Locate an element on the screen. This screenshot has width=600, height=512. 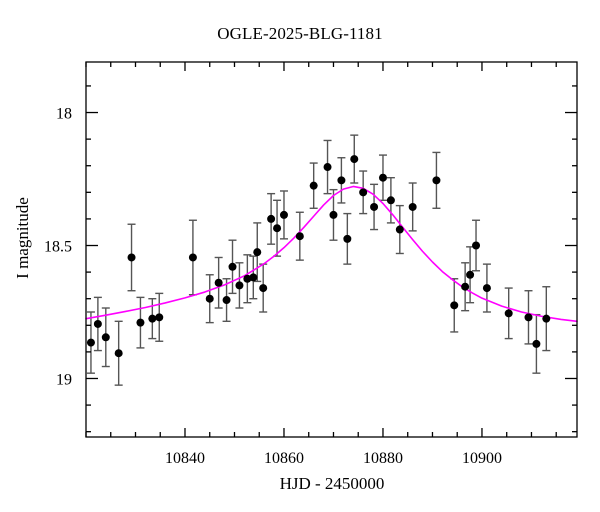
x-tick-label: 10880 is located at coordinates (383, 458).